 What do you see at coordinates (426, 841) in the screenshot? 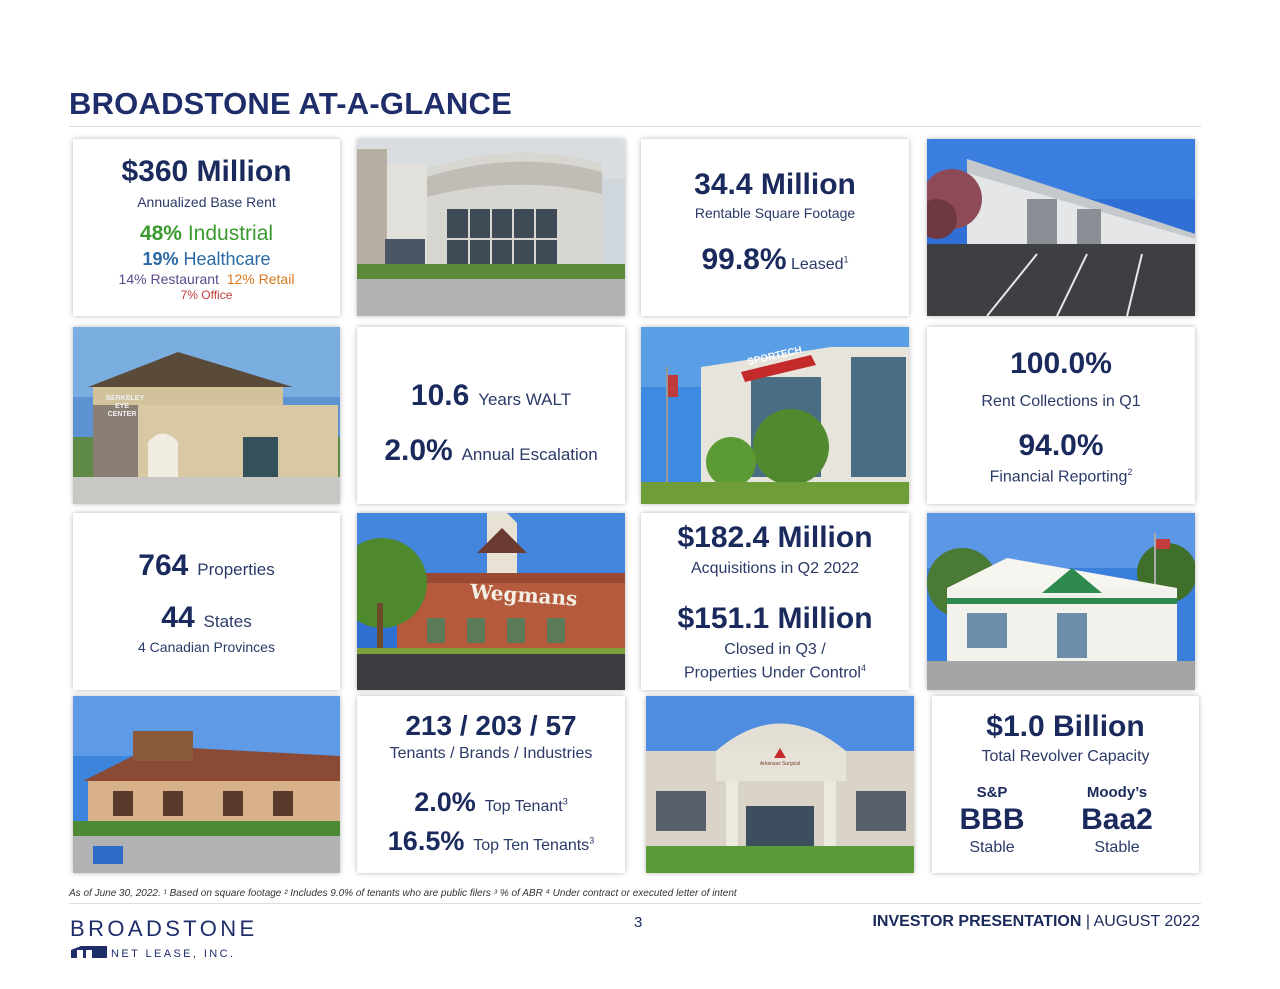
I see `top-ten-value: 16.5%` at bounding box center [426, 841].